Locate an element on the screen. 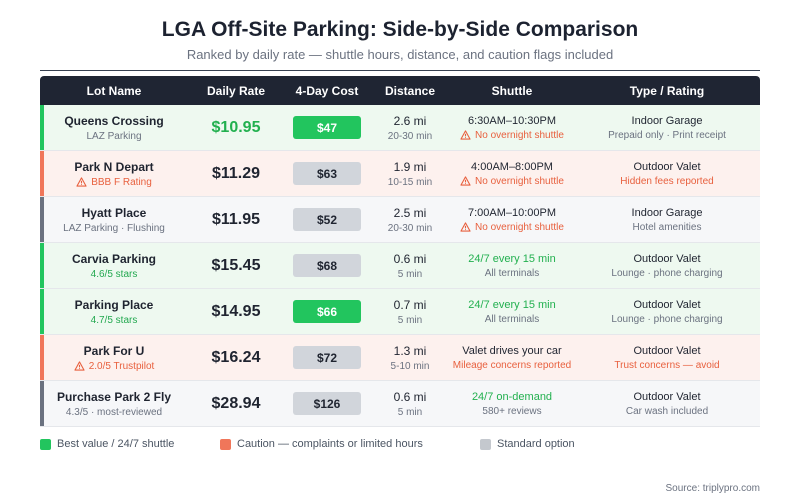  column-header-lot-name: Lot Name is located at coordinates (114, 90).